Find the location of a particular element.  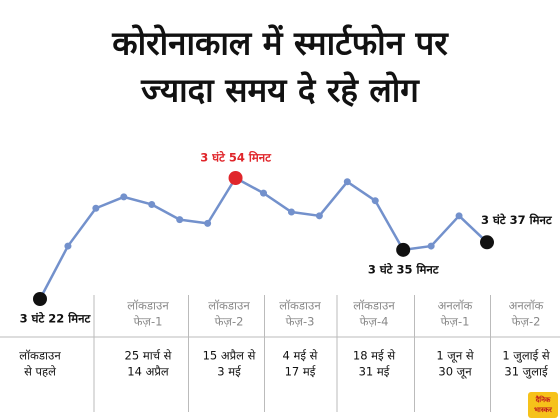

period-label: 1 जुलाई से is located at coordinates (526, 356).